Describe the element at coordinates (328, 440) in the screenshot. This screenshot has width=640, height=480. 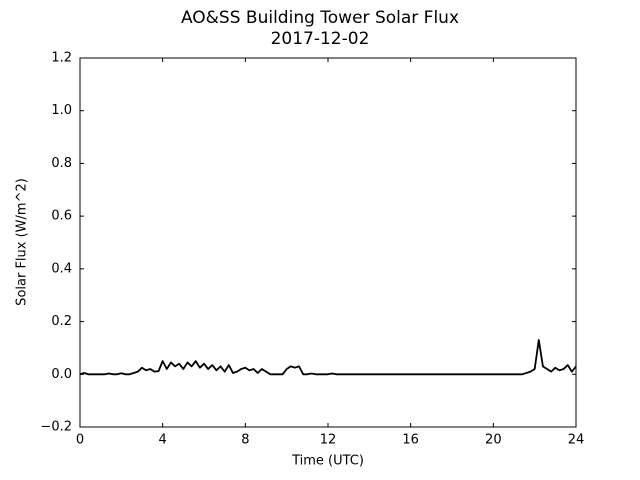
I see `x-tick-label: 12` at that location.